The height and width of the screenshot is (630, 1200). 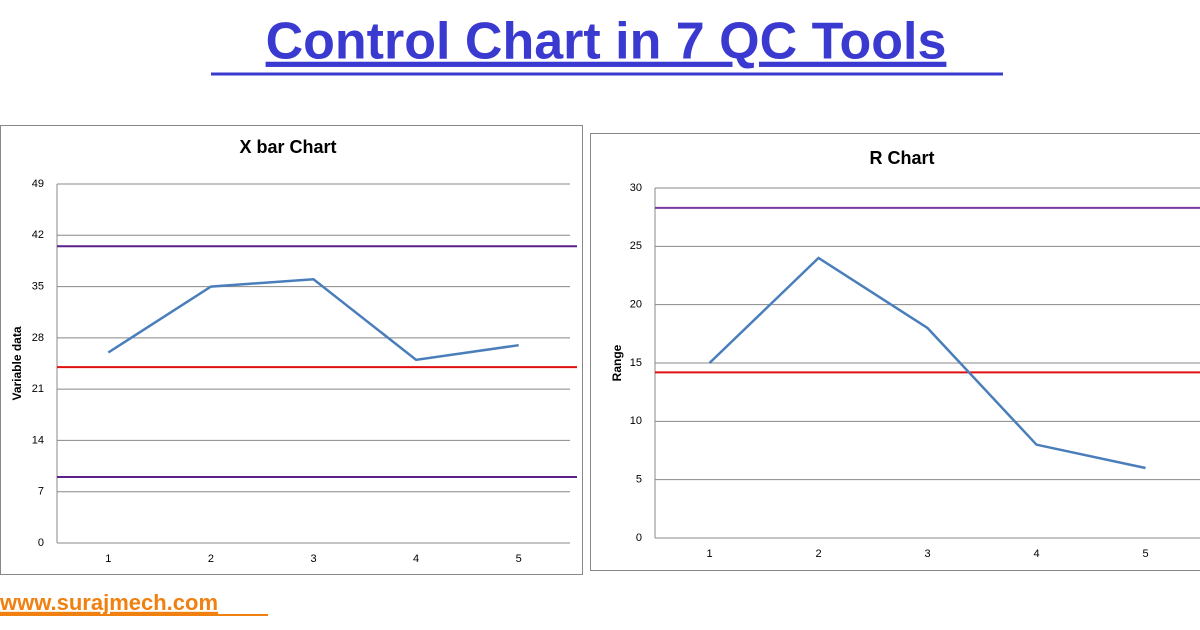 I want to click on y-tick-label: 42, so click(x=38, y=235).